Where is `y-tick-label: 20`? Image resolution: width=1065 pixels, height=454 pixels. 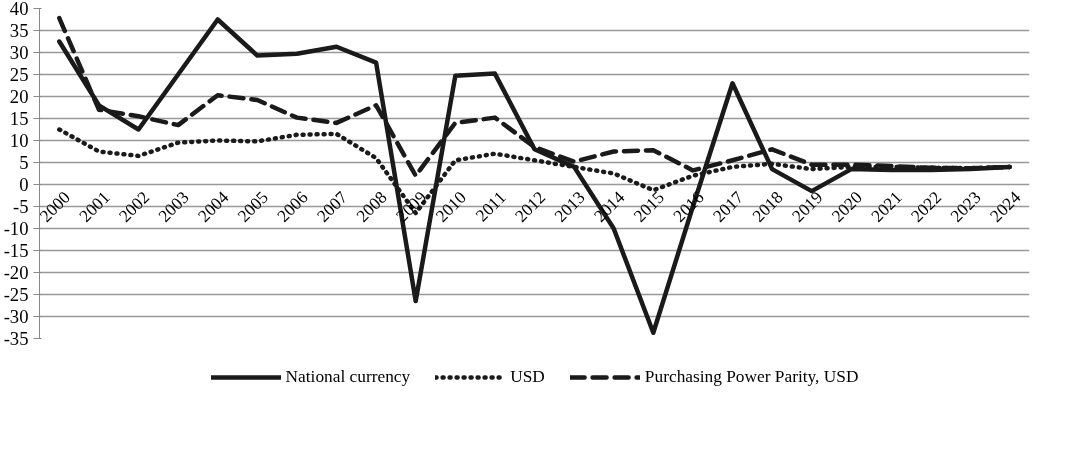
y-tick-label: 20 is located at coordinates (19, 96).